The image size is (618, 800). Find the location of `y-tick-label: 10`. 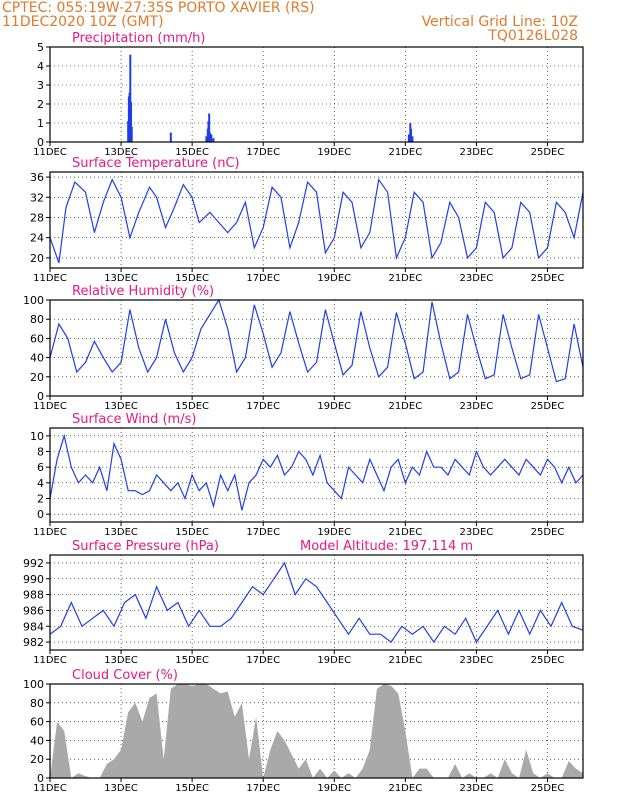

y-tick-label: 10 is located at coordinates (37, 436).